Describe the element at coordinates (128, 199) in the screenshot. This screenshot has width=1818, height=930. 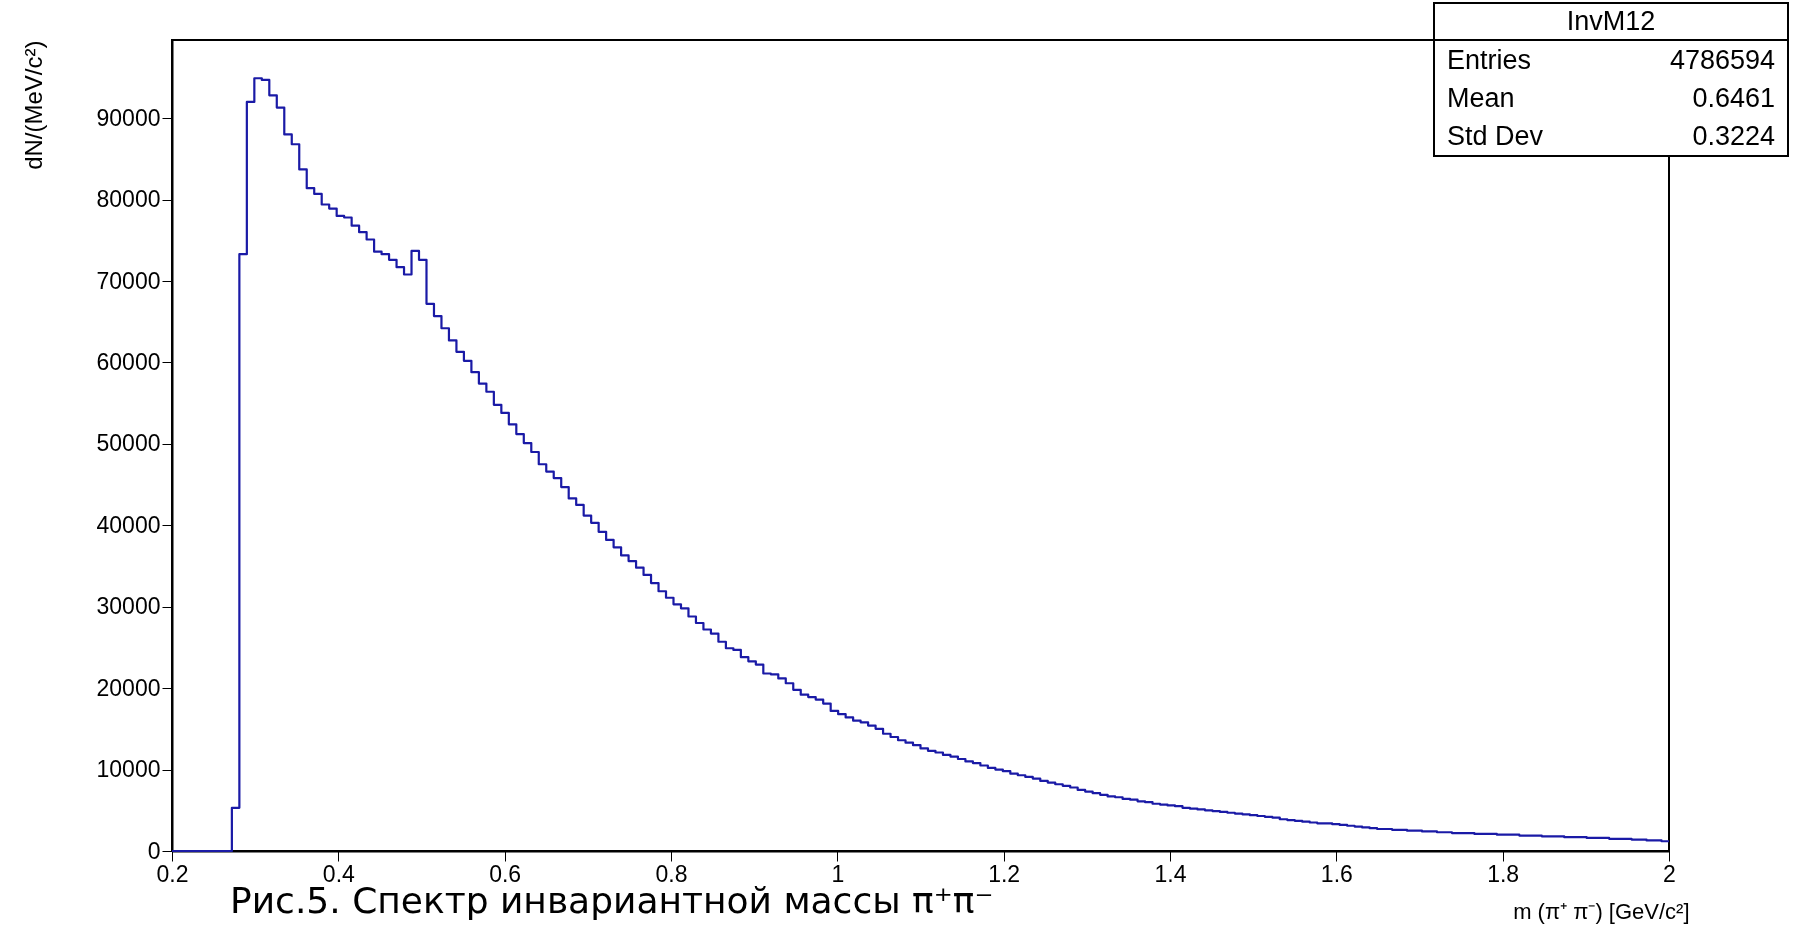
I see `y-tick-label: 80000` at that location.